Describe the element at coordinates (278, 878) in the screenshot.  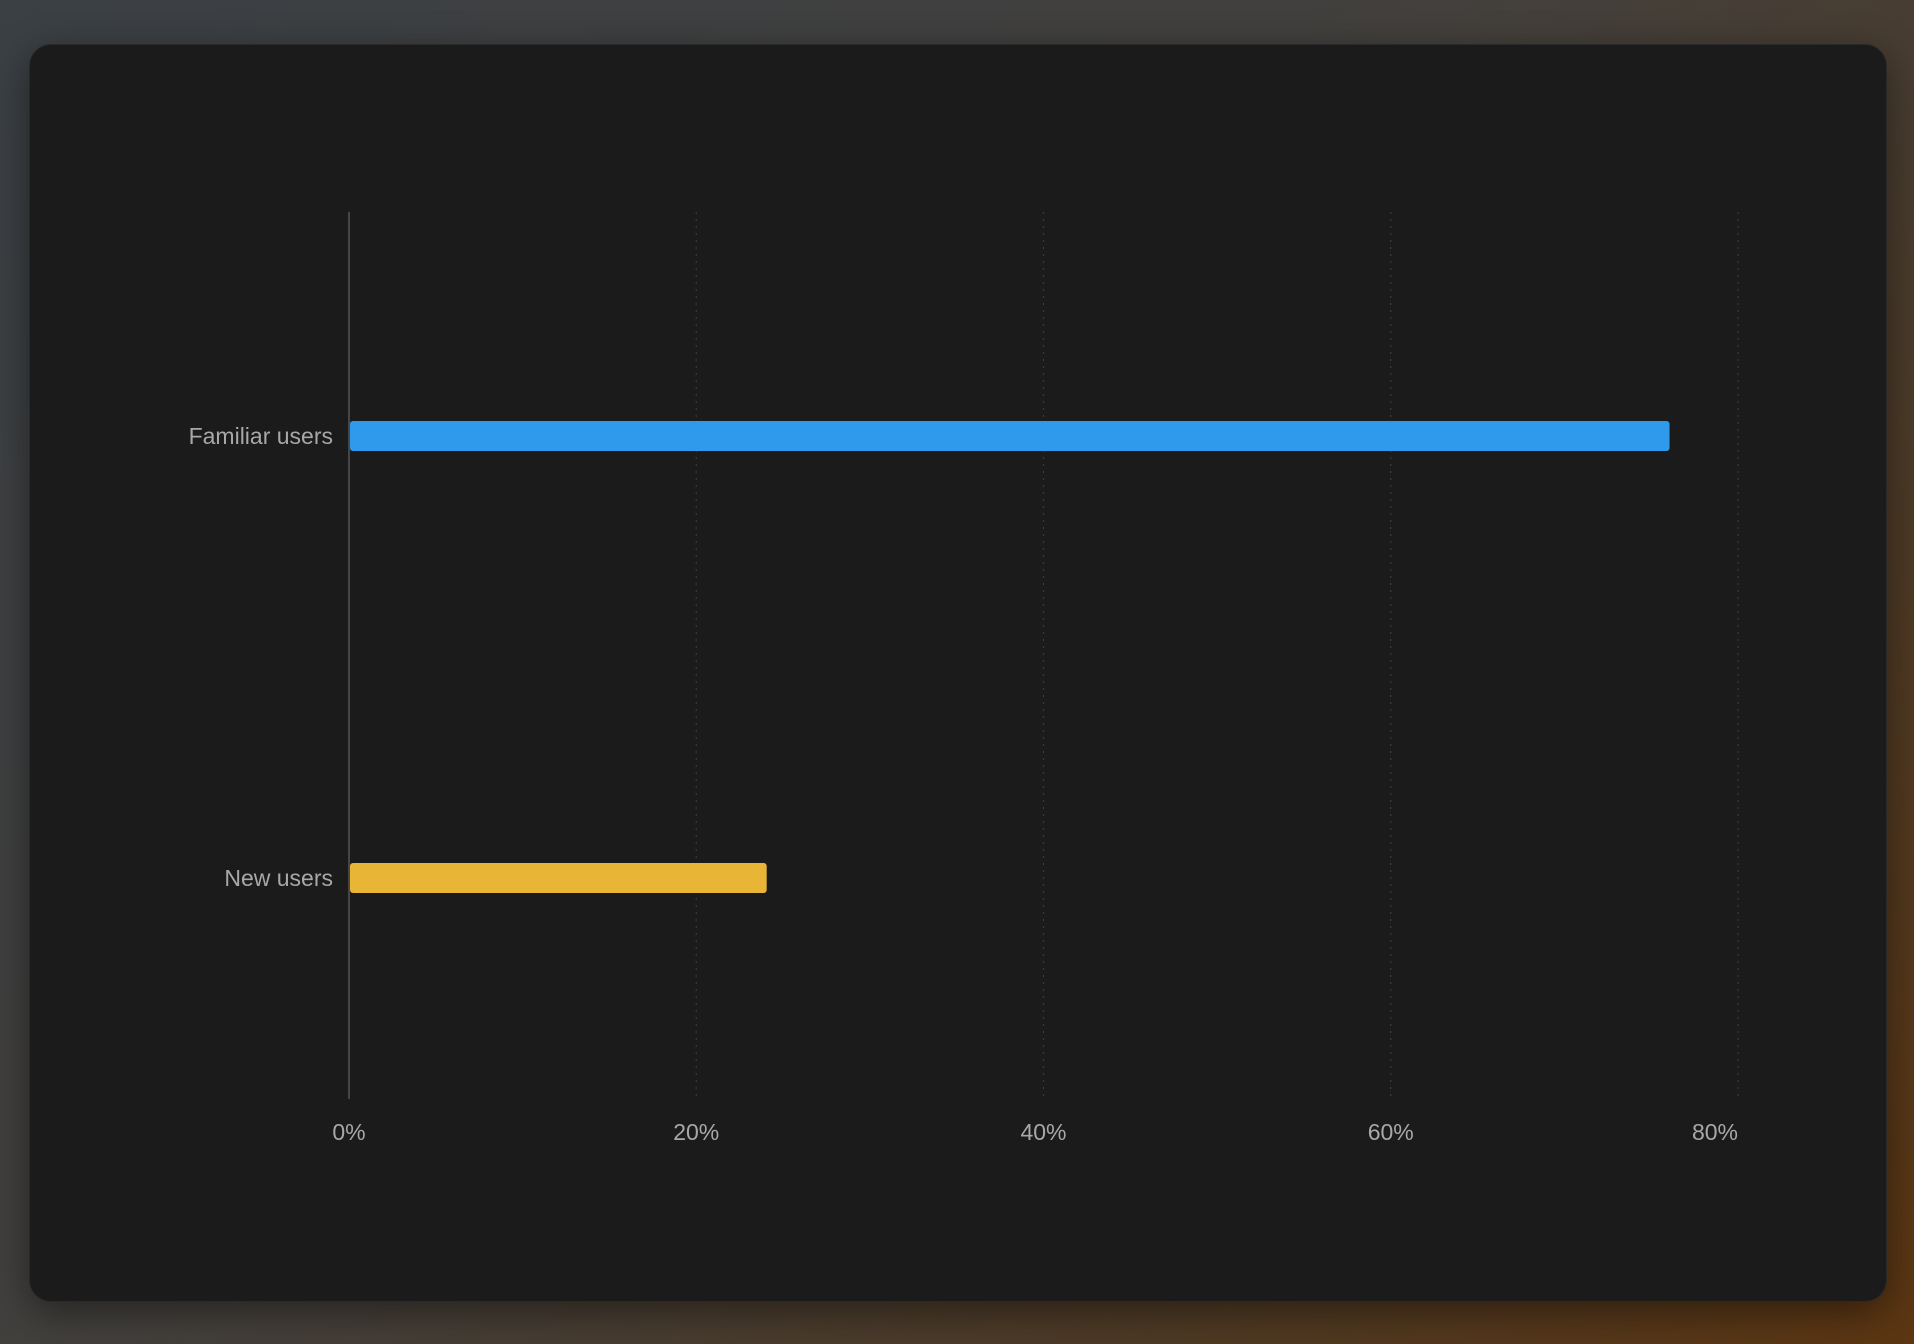
I see `category-label: New users` at that location.